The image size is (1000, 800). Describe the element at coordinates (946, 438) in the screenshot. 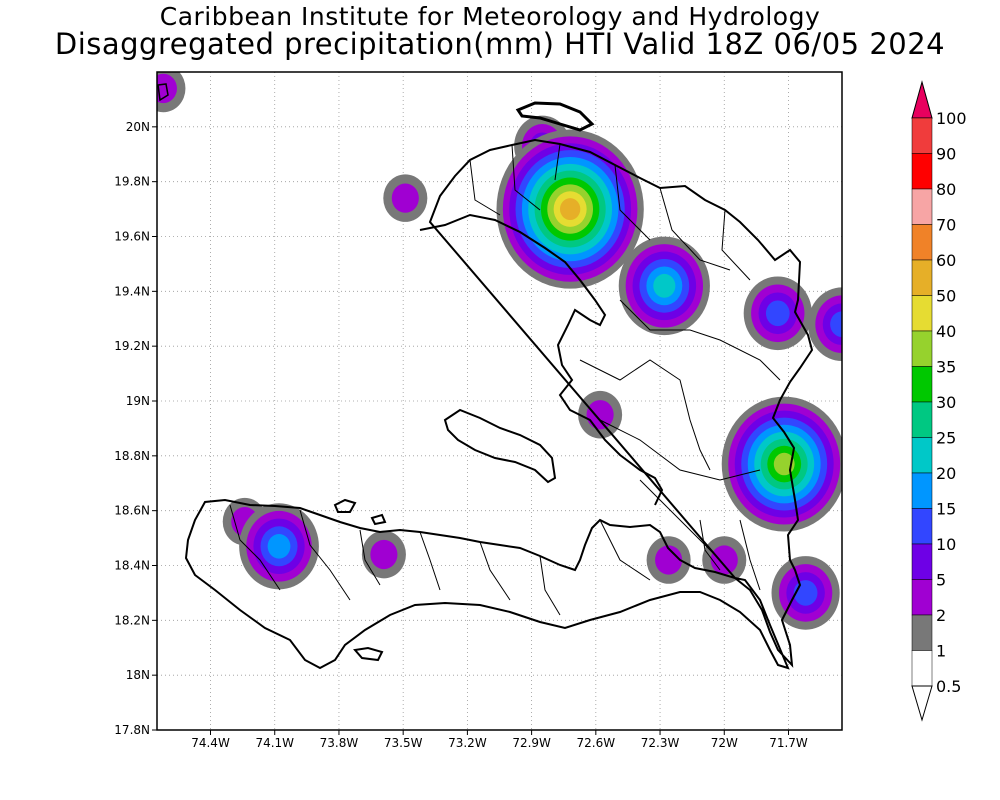

I see `colorbar-label: 25` at that location.